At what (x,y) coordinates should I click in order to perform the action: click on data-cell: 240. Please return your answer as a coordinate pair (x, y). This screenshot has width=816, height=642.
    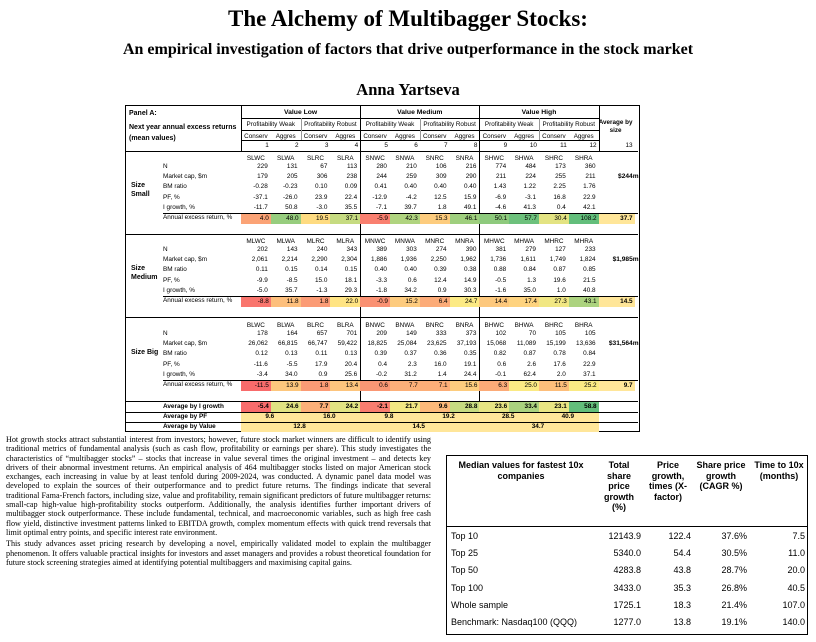
    Looking at the image, I should click on (322, 249).